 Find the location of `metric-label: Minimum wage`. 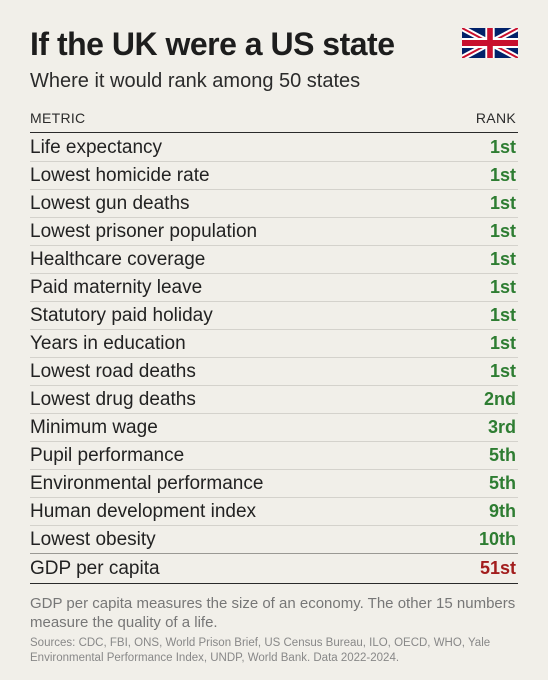

metric-label: Minimum wage is located at coordinates (94, 427).